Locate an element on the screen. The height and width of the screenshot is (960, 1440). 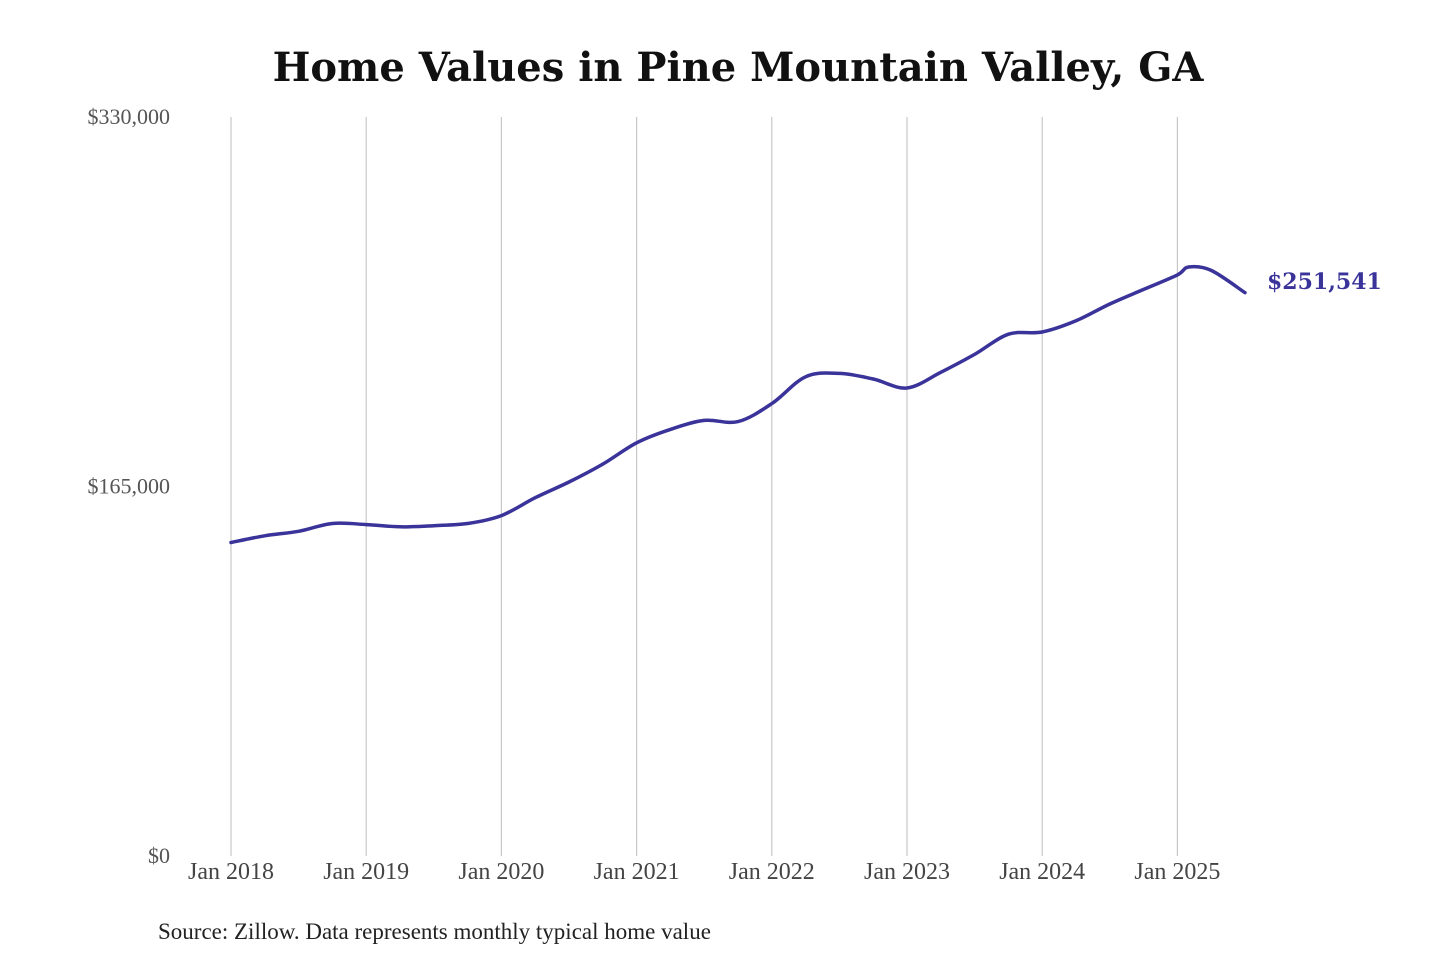
y-tick-label: $0 is located at coordinates (159, 855).